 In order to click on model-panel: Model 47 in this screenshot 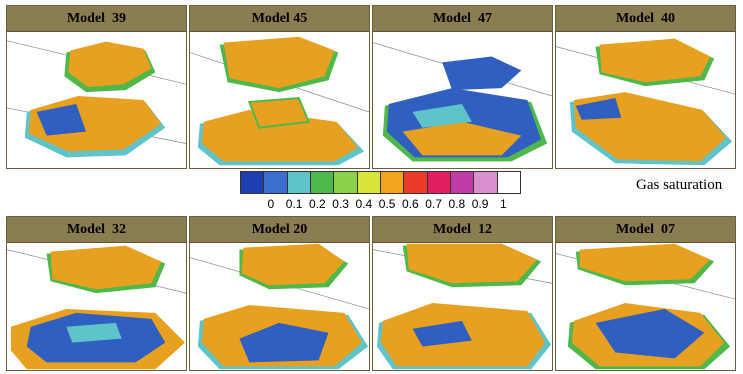, I will do `click(462, 87)`.